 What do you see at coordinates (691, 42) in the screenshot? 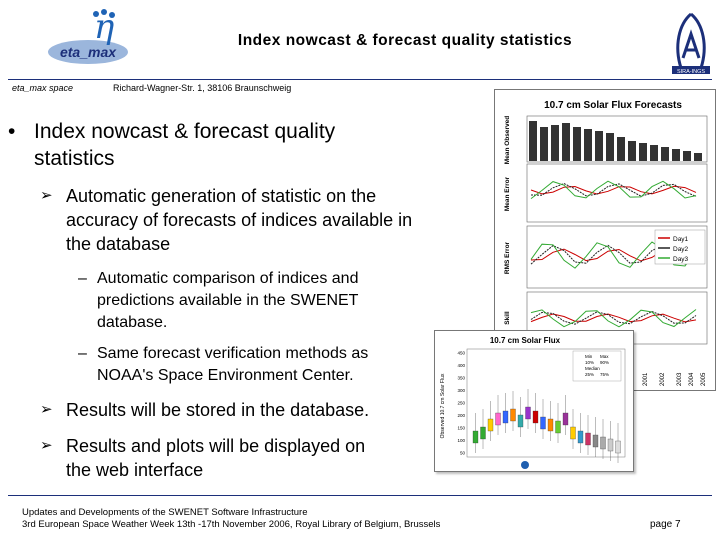
I see `sira-ings-logo: SIRA-INGS` at bounding box center [691, 42].